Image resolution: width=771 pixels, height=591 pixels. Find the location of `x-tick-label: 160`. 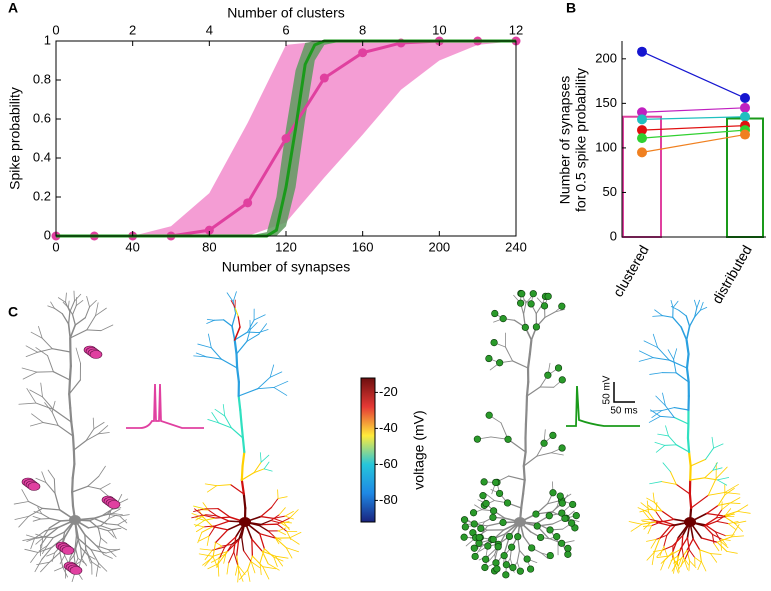

x-tick-label: 160 is located at coordinates (363, 246).